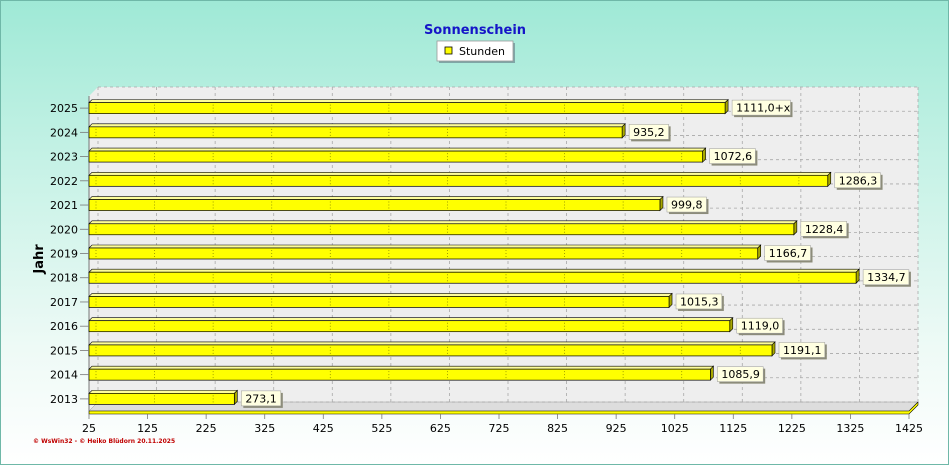  I want to click on legend-swatch, so click(448, 50).